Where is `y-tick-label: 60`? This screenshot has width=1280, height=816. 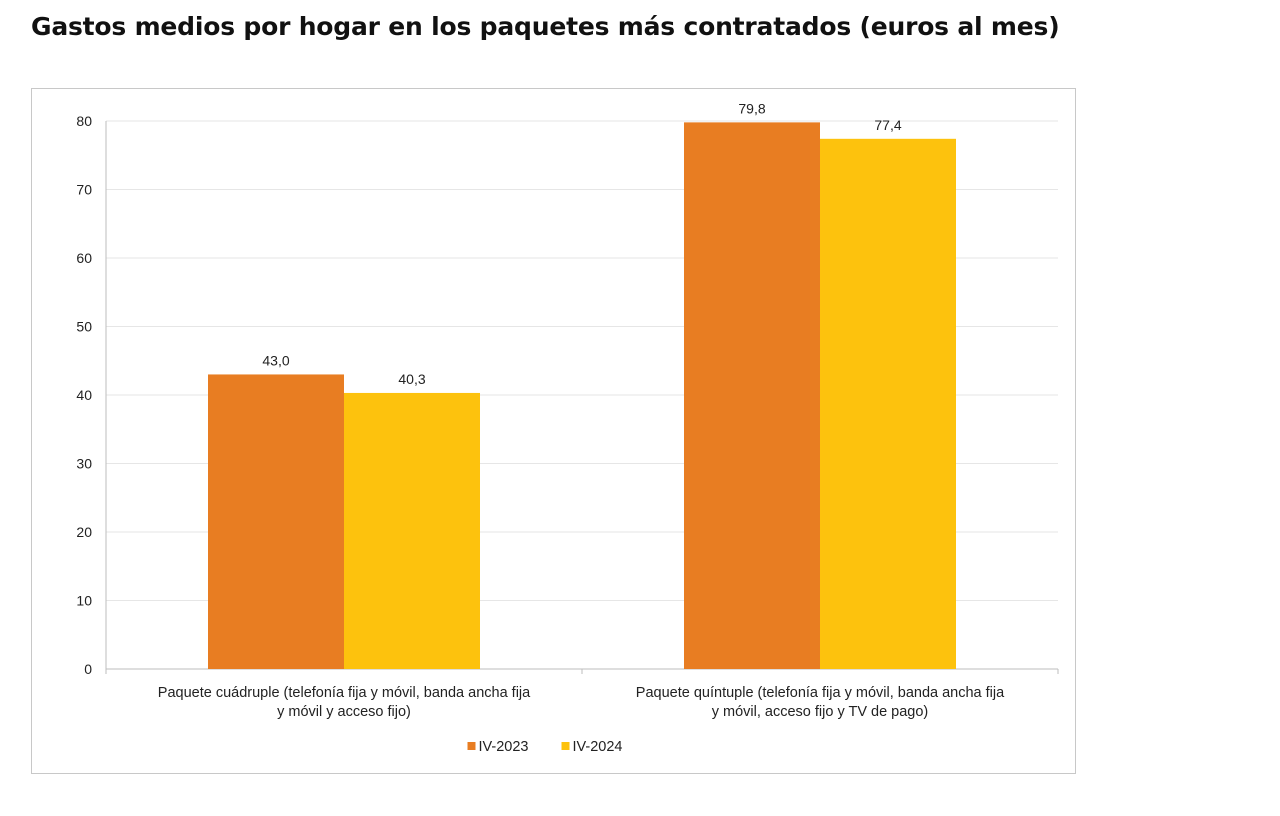
y-tick-label: 60 is located at coordinates (84, 258).